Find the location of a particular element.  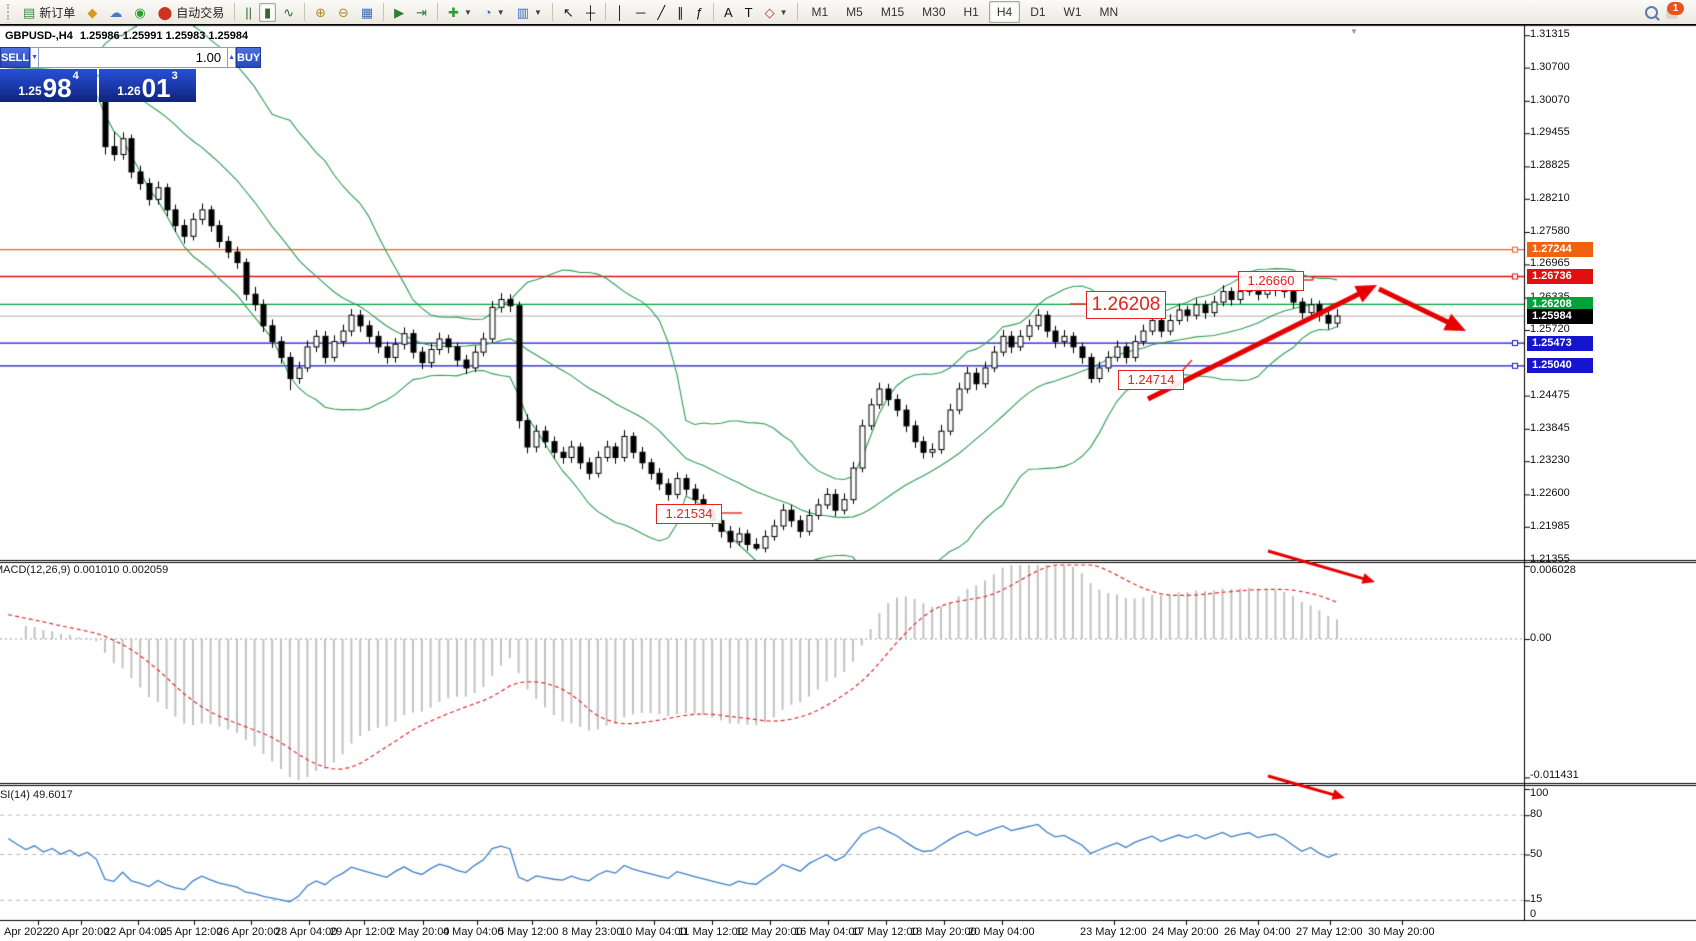

fibonacci-tool-icon: ƒ is located at coordinates (699, 12).